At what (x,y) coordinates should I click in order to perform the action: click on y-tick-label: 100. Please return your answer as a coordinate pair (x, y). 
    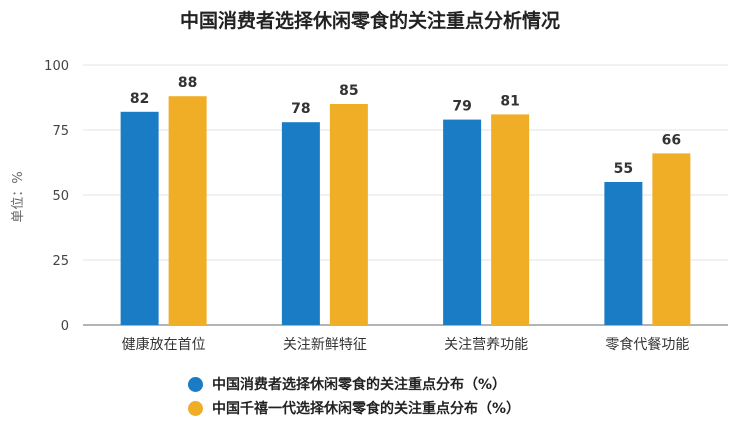
    Looking at the image, I should click on (56, 66).